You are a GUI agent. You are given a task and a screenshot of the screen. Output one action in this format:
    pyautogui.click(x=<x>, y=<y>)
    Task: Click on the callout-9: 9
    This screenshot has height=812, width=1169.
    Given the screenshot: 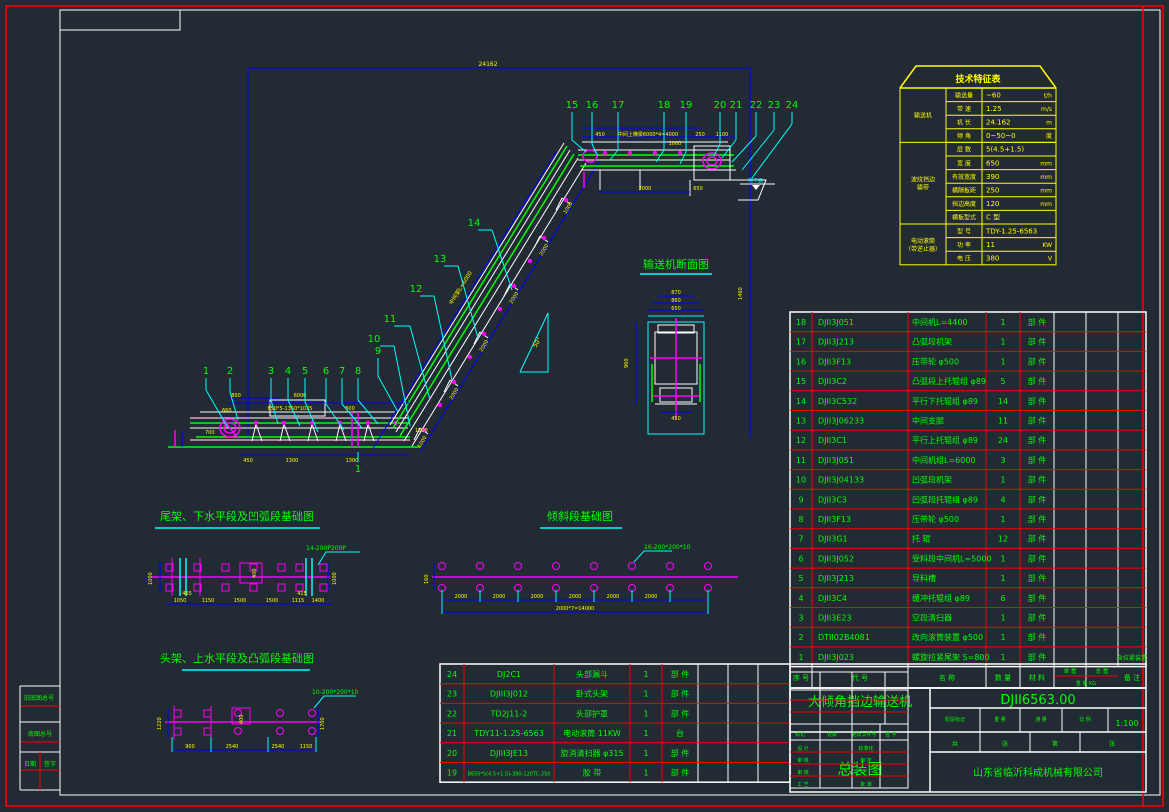 What is the action you would take?
    pyautogui.click(x=378, y=351)
    